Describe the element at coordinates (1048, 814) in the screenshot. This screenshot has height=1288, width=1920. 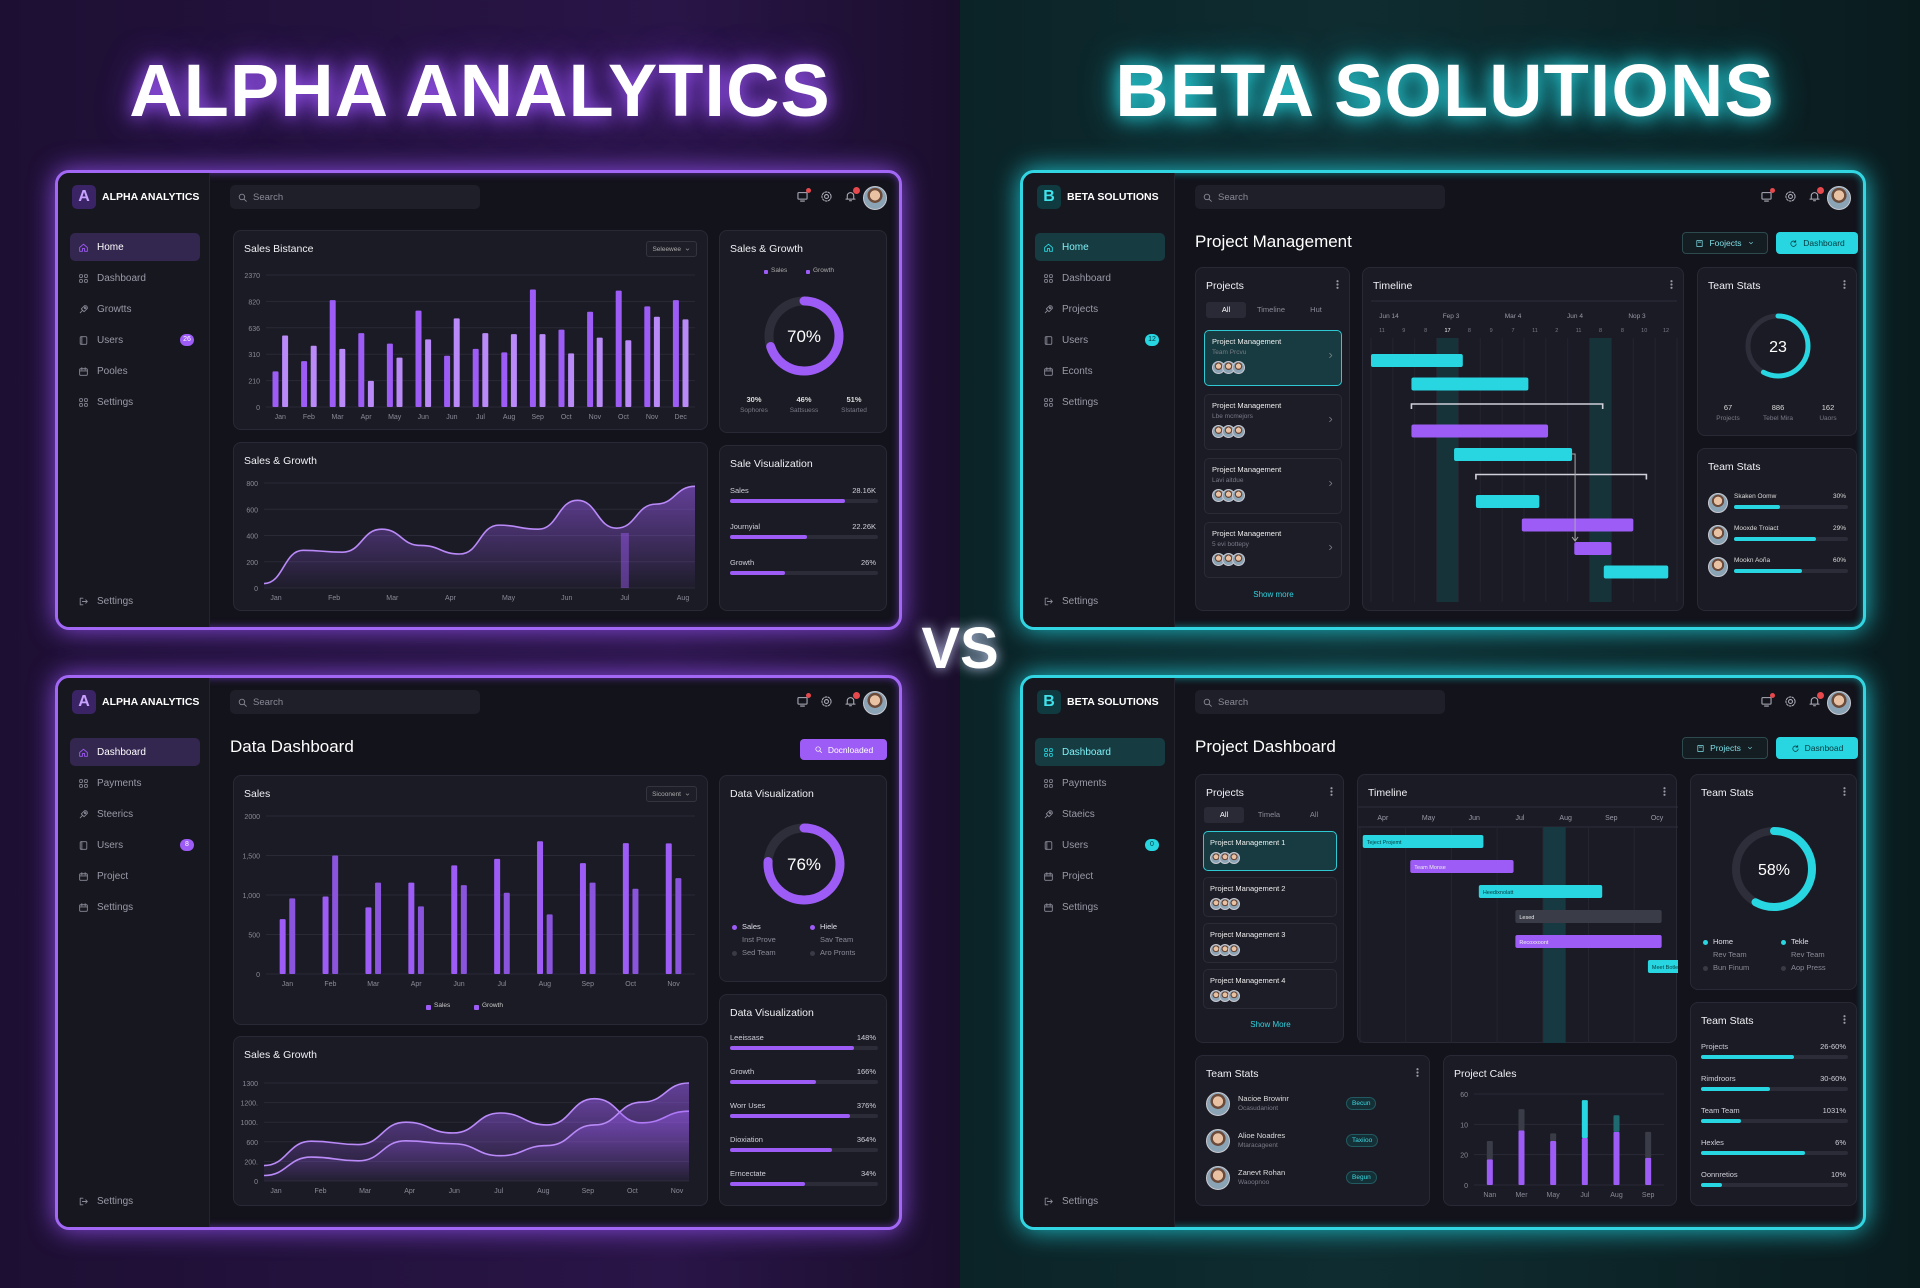
I see `rocket-icon` at that location.